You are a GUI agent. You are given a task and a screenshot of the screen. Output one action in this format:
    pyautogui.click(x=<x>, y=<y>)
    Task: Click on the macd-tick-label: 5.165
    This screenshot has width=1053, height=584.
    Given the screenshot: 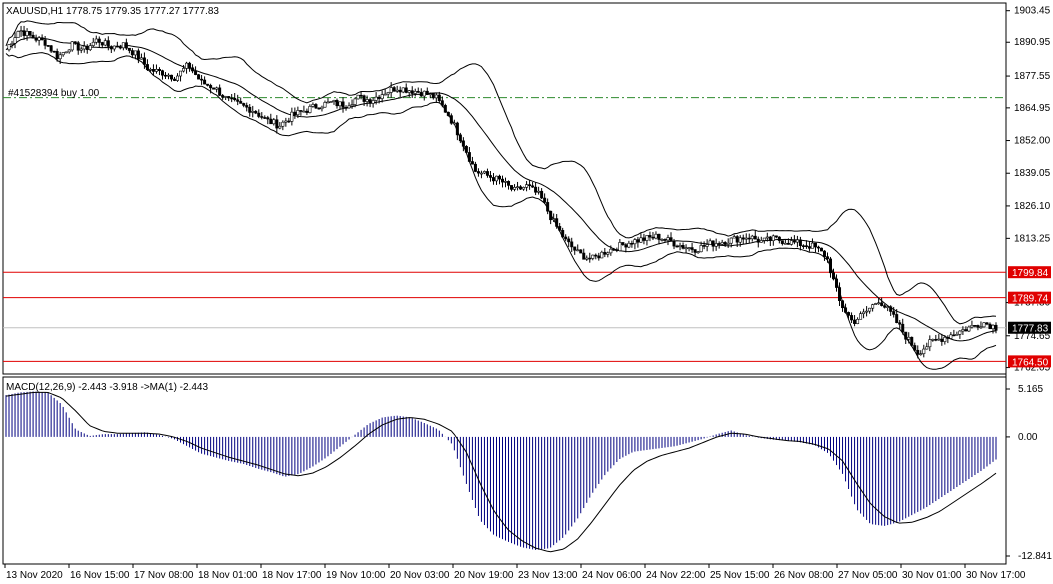 What is the action you would take?
    pyautogui.click(x=1030, y=389)
    